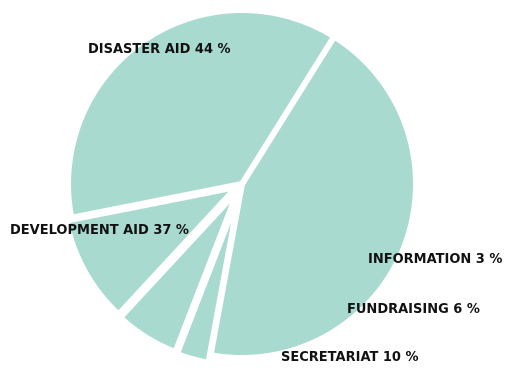  I want to click on label-disaster-aid: DISASTER AID 44 %, so click(159, 49).